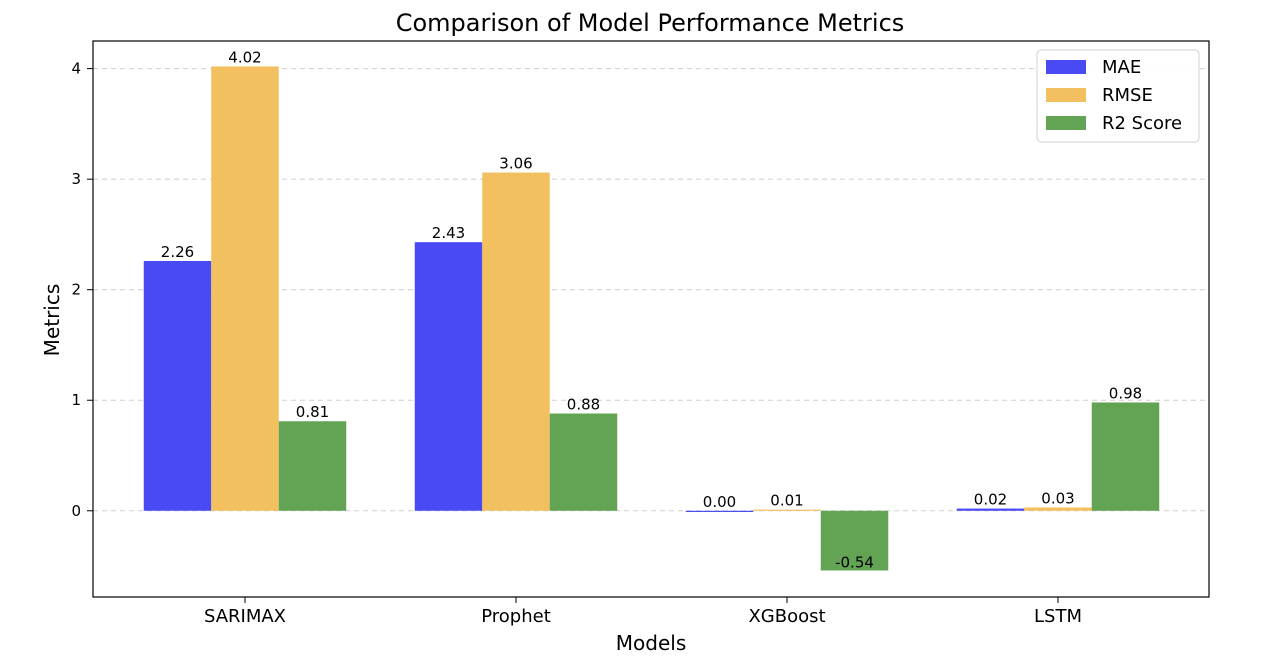  What do you see at coordinates (1142, 123) in the screenshot?
I see `legend-label-r2-score: R2 Score` at bounding box center [1142, 123].